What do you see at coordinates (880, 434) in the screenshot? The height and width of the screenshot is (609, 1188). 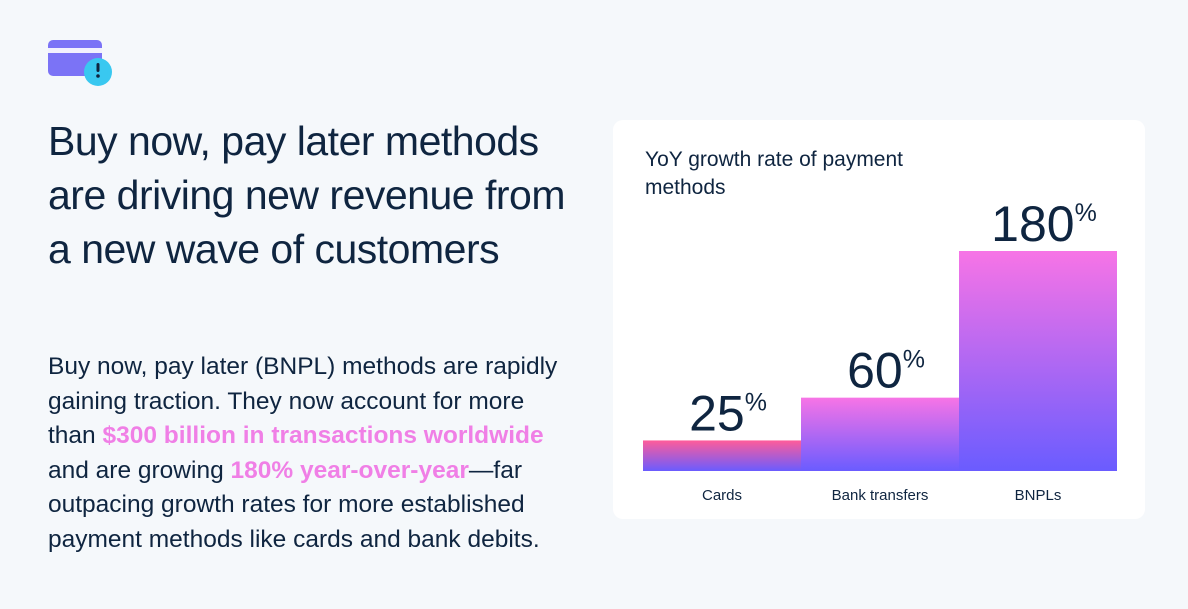 I see `bar-bank-transfers` at bounding box center [880, 434].